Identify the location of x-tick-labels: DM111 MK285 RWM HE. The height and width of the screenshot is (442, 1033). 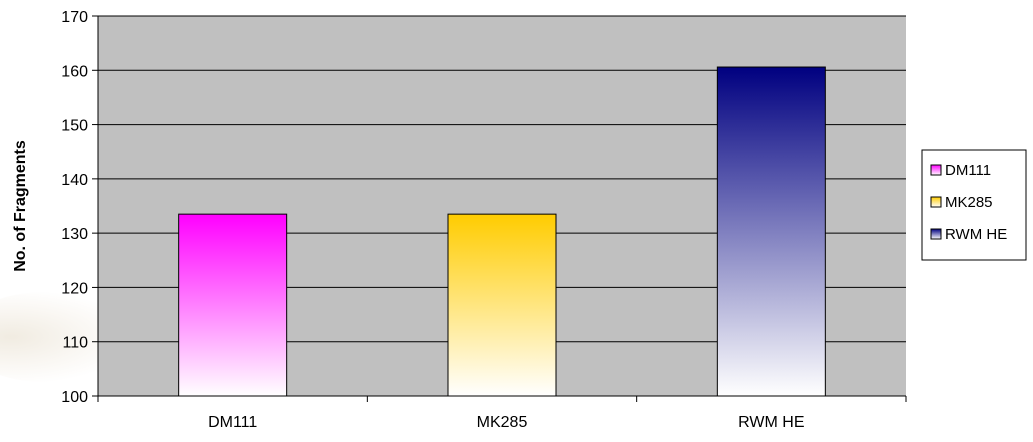
(506, 422).